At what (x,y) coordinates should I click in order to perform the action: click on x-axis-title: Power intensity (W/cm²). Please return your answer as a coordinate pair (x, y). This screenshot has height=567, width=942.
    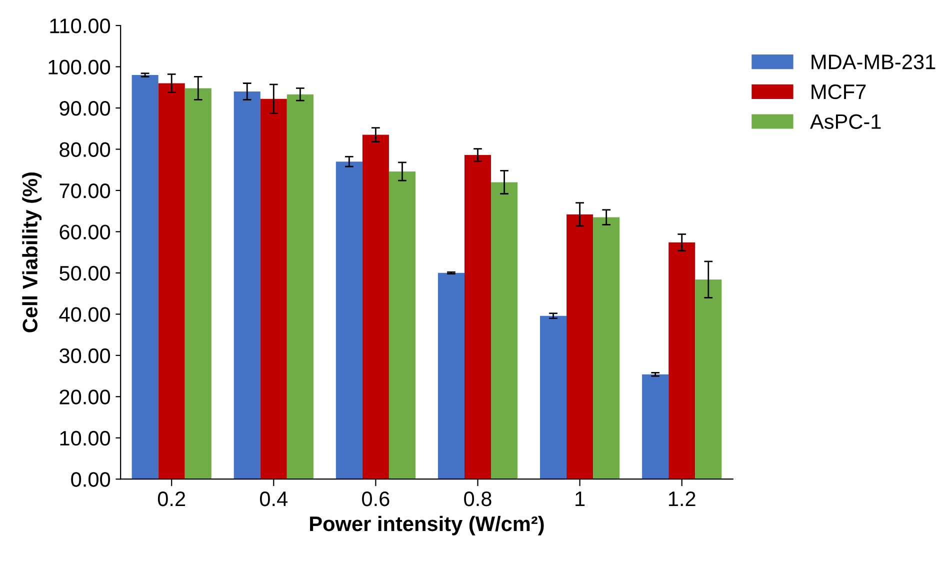
    Looking at the image, I should click on (427, 526).